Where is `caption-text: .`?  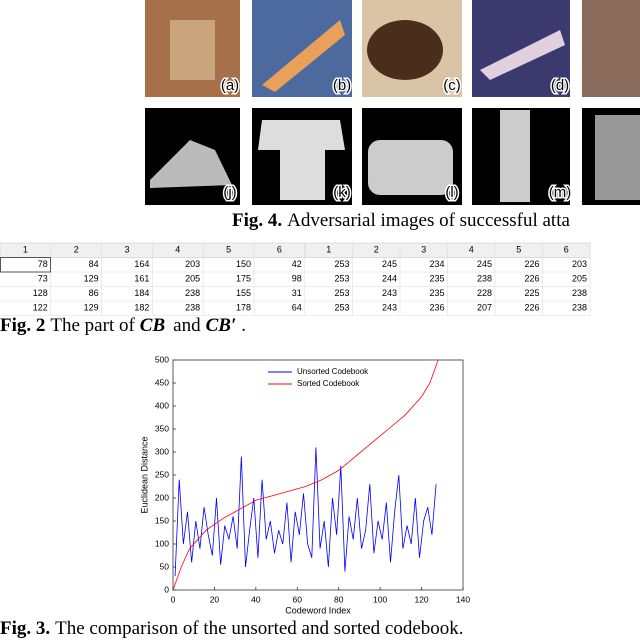
caption-text: . is located at coordinates (243, 325).